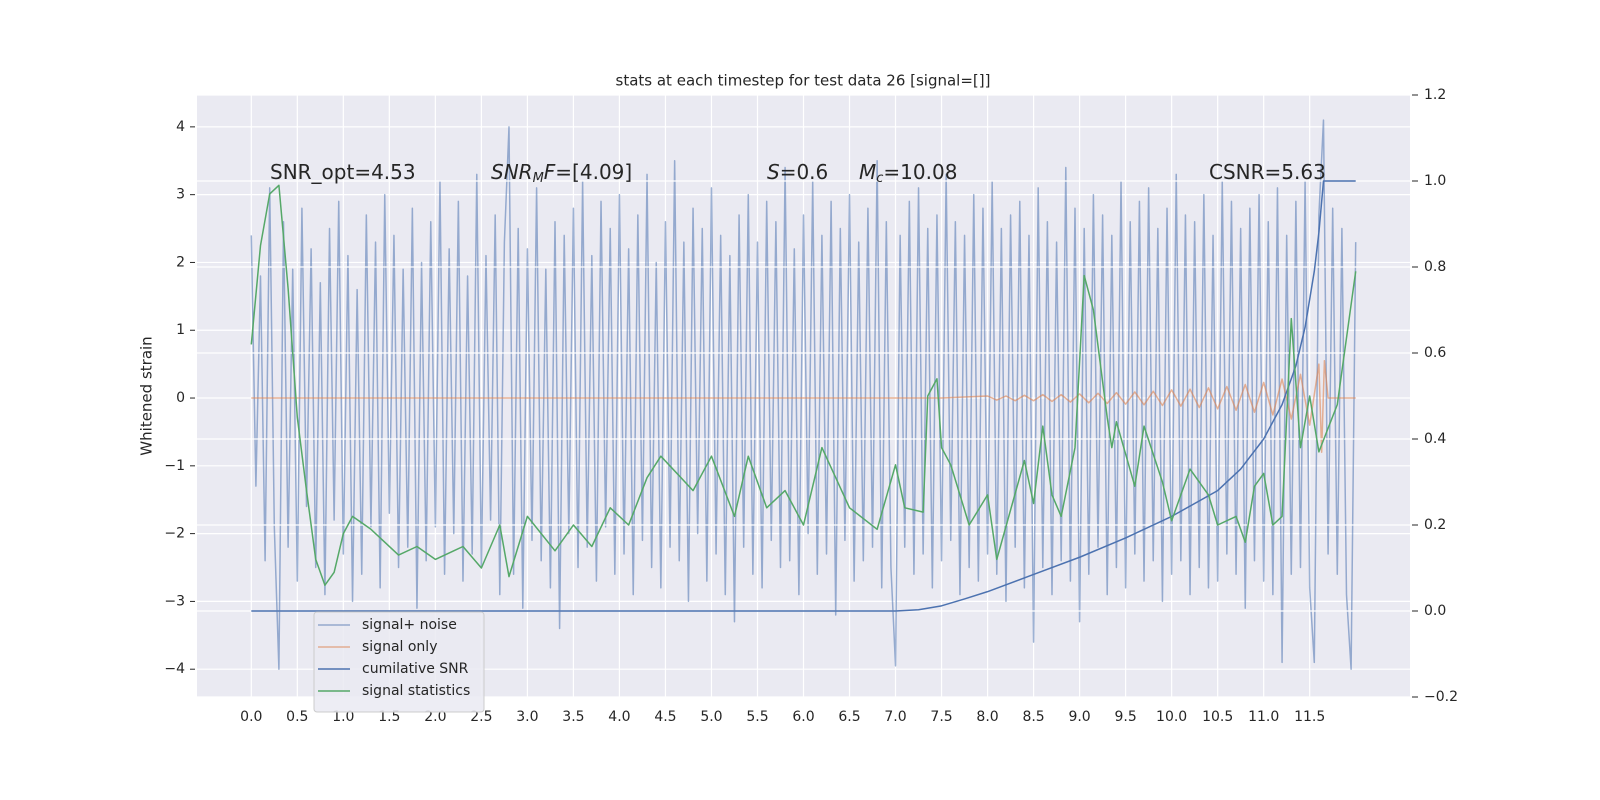 The width and height of the screenshot is (1600, 800). What do you see at coordinates (1217, 717) in the screenshot?
I see `x-tick-label: 10.5` at bounding box center [1217, 717].